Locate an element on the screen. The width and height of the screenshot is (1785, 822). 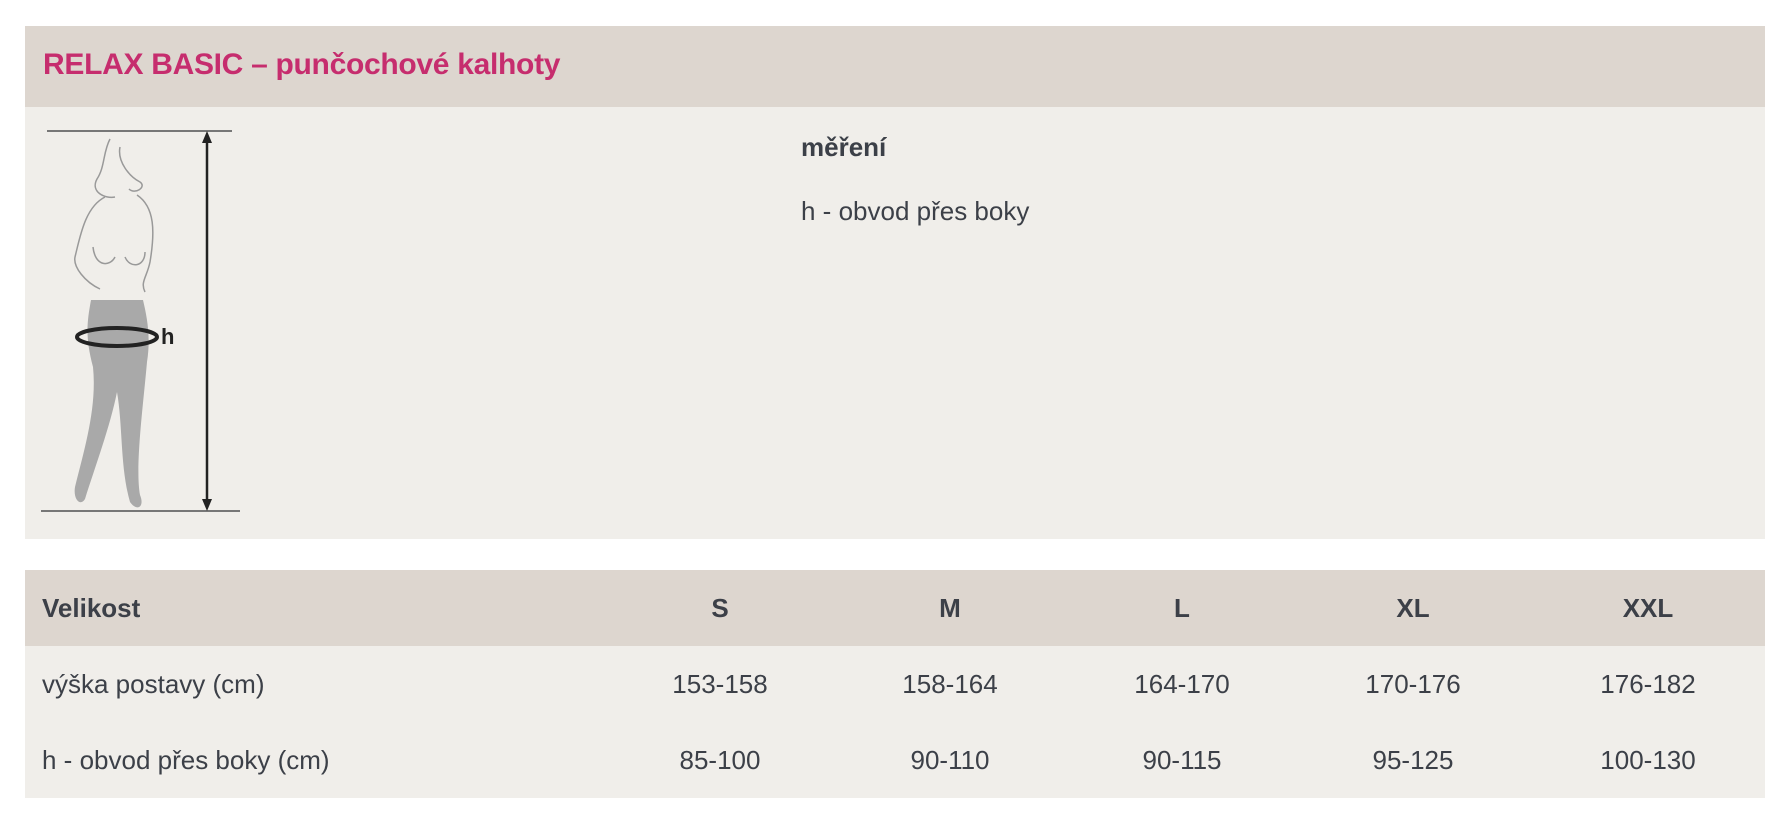
table-cell: 85-100 is located at coordinates (720, 760).